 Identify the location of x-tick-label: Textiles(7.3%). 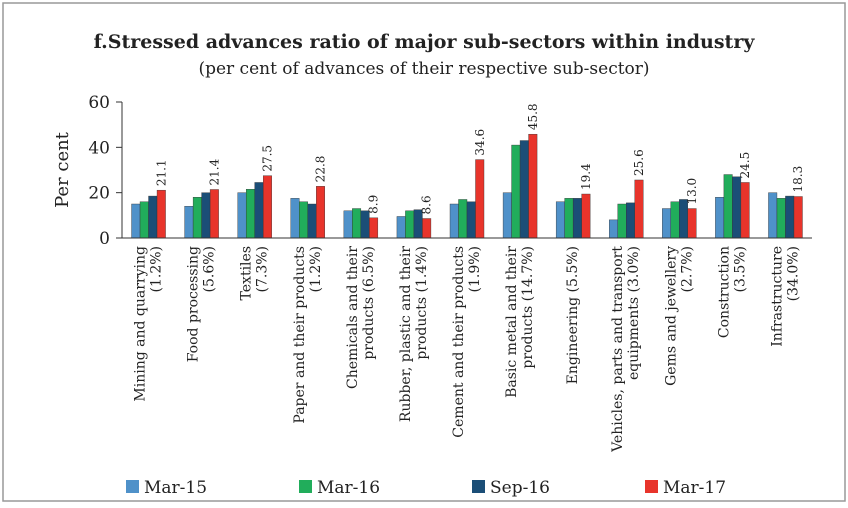
(255, 273).